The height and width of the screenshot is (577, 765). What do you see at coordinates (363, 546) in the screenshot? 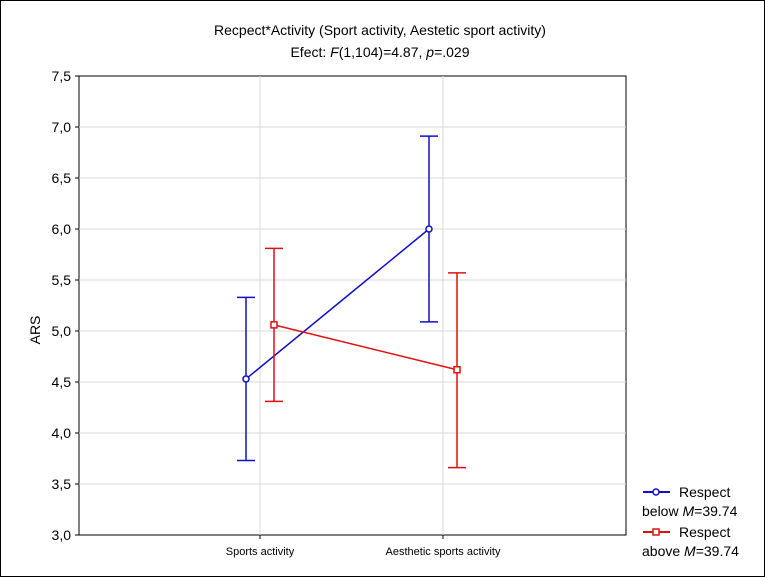
I see `x-tick-labels: Sports activity Aesthetic sports activity` at bounding box center [363, 546].